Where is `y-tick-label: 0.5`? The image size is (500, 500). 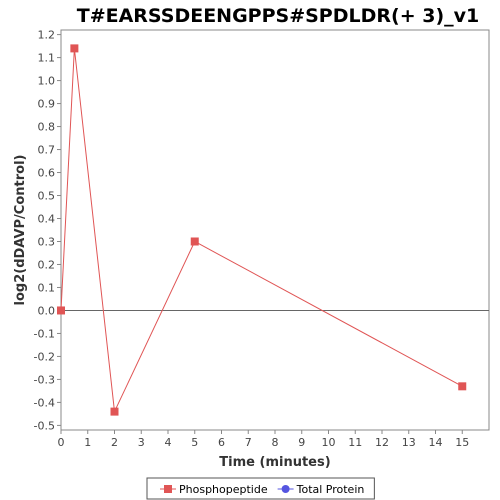 y-tick-label: 0.5 is located at coordinates (47, 196).